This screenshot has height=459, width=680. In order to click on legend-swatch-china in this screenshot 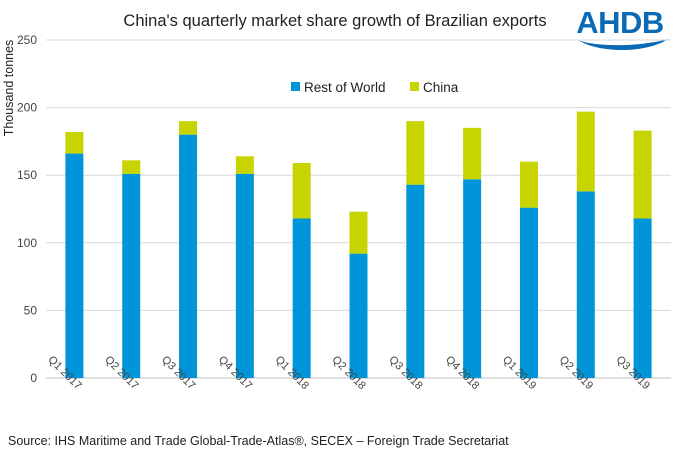, I will do `click(414, 86)`.